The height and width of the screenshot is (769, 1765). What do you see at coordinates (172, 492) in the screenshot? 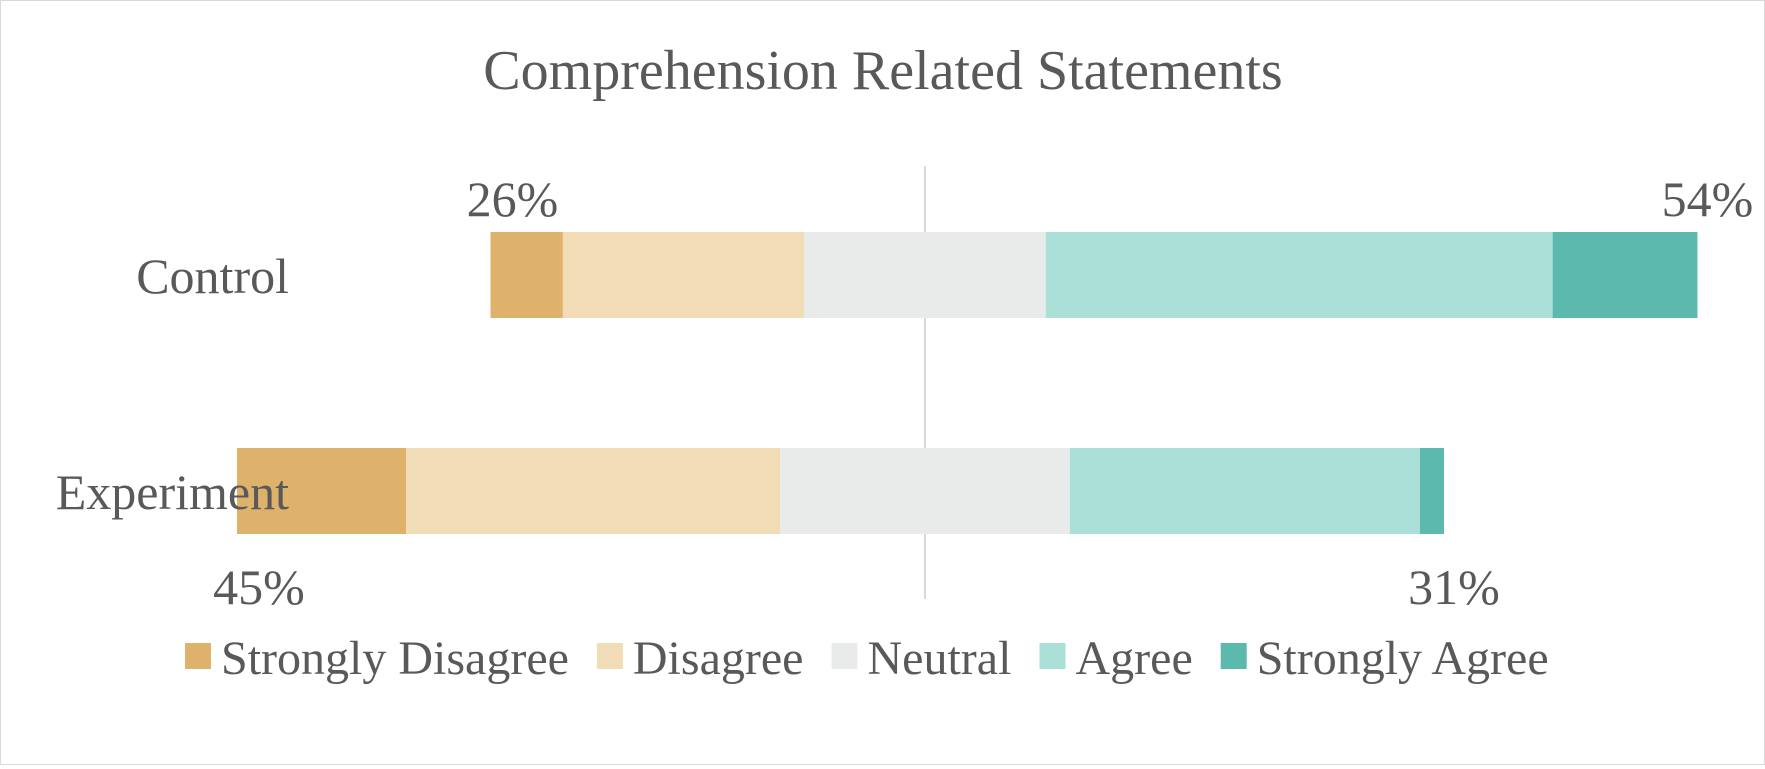
I see `category-label-experiment: Experiment` at bounding box center [172, 492].